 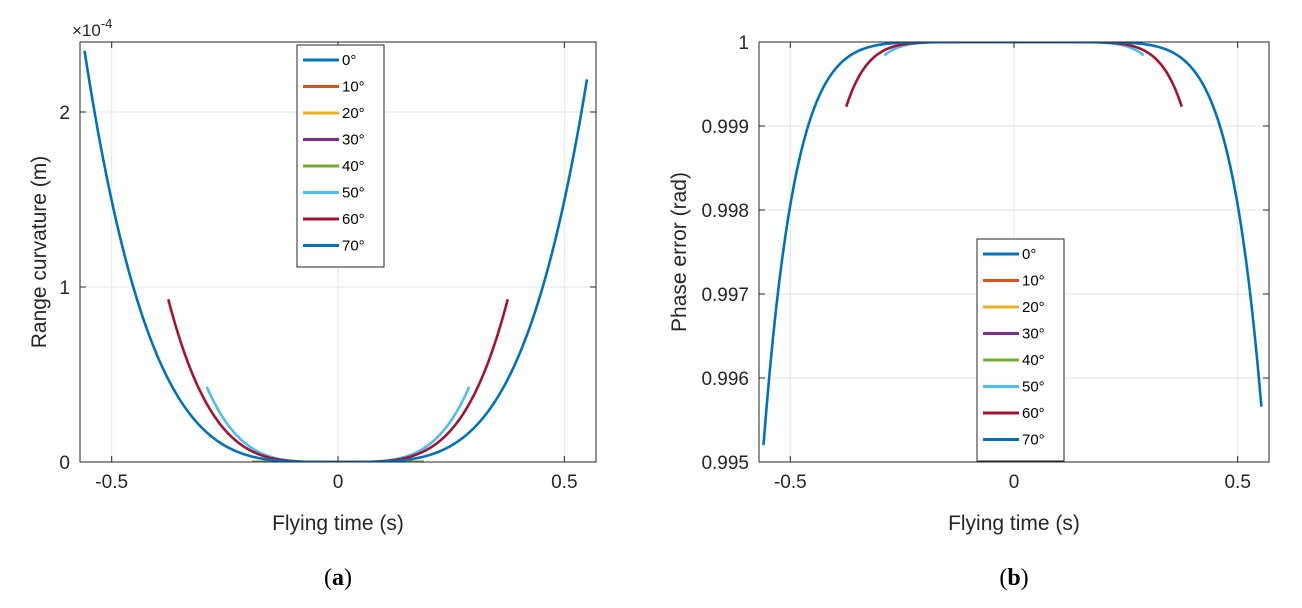 I want to click on y-tick-label: 0, so click(x=64, y=463).